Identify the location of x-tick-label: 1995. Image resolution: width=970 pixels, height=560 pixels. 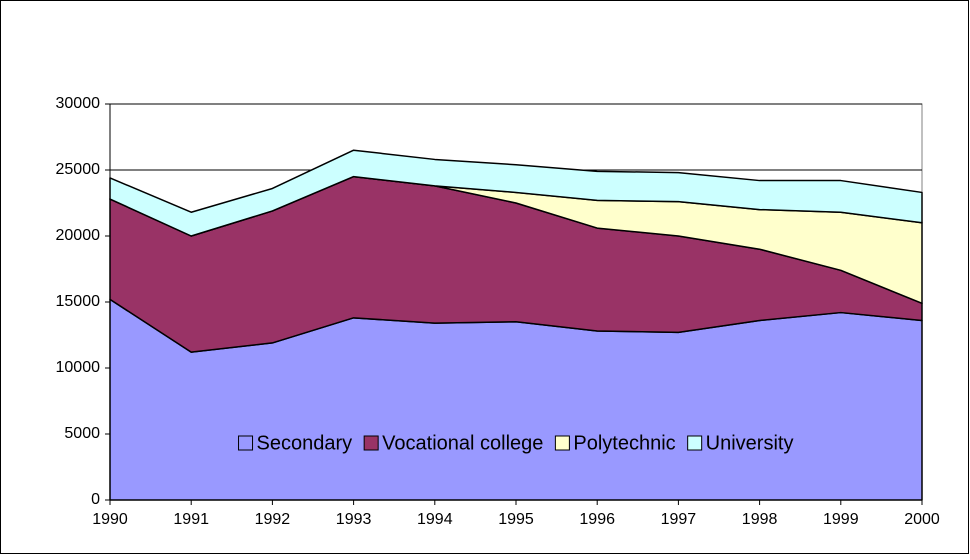
(516, 519).